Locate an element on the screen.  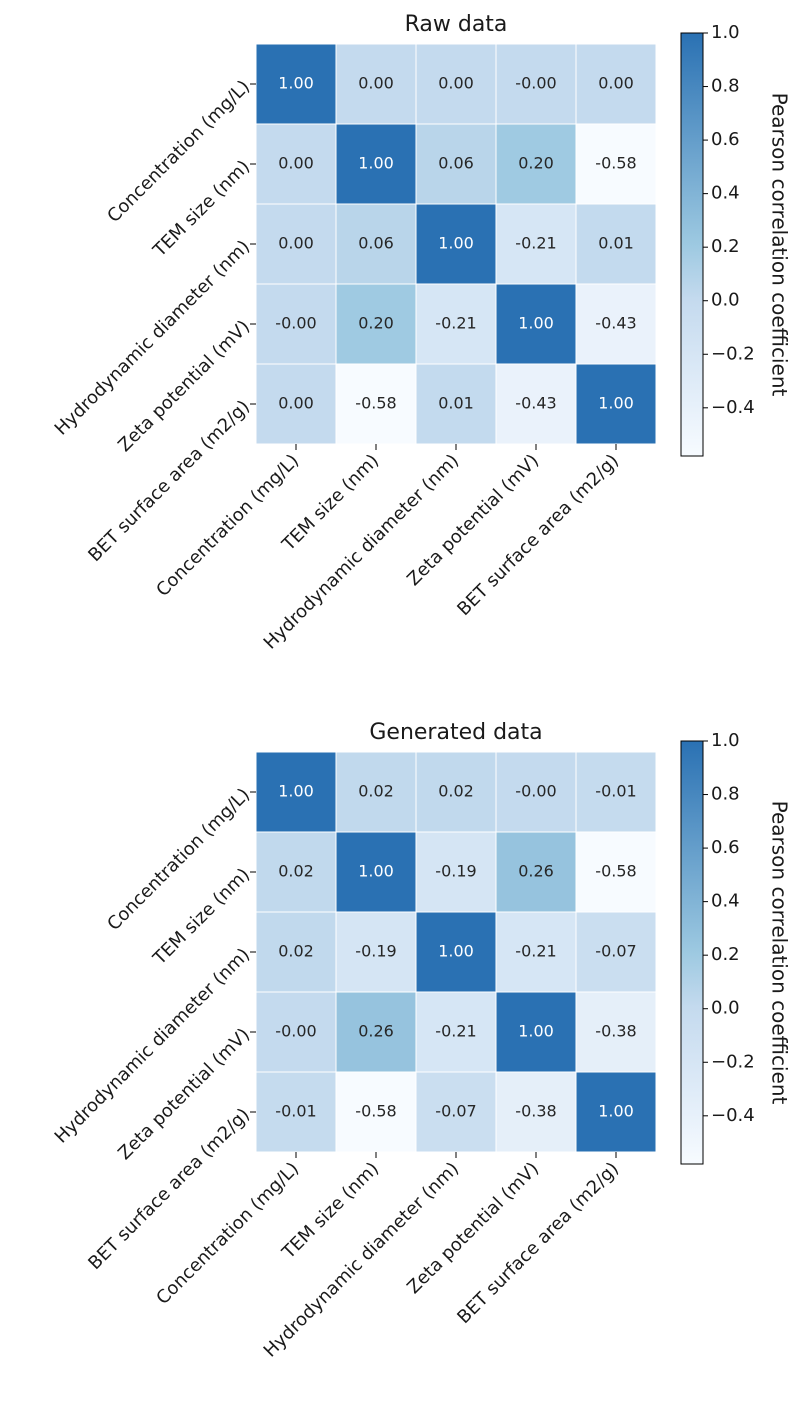
chart-title: Raw data is located at coordinates (456, 24).